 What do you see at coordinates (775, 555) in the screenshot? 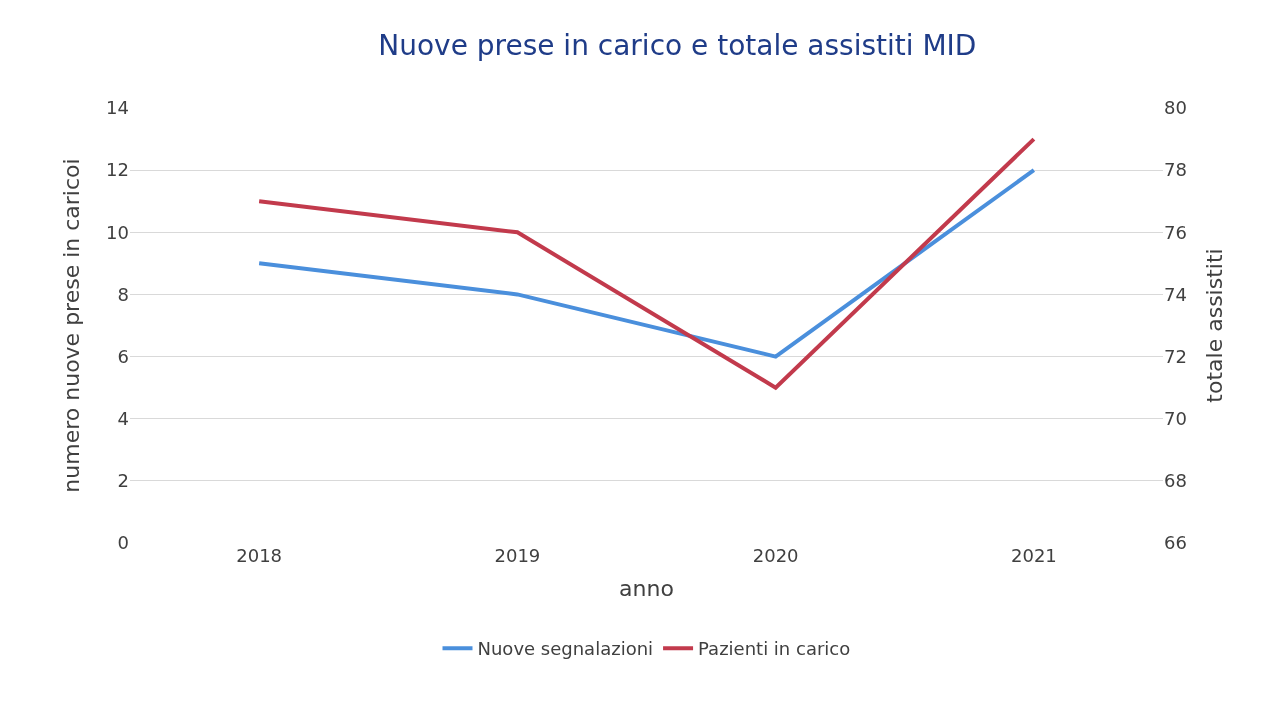
I see `x-tick-label: 2020` at bounding box center [775, 555].